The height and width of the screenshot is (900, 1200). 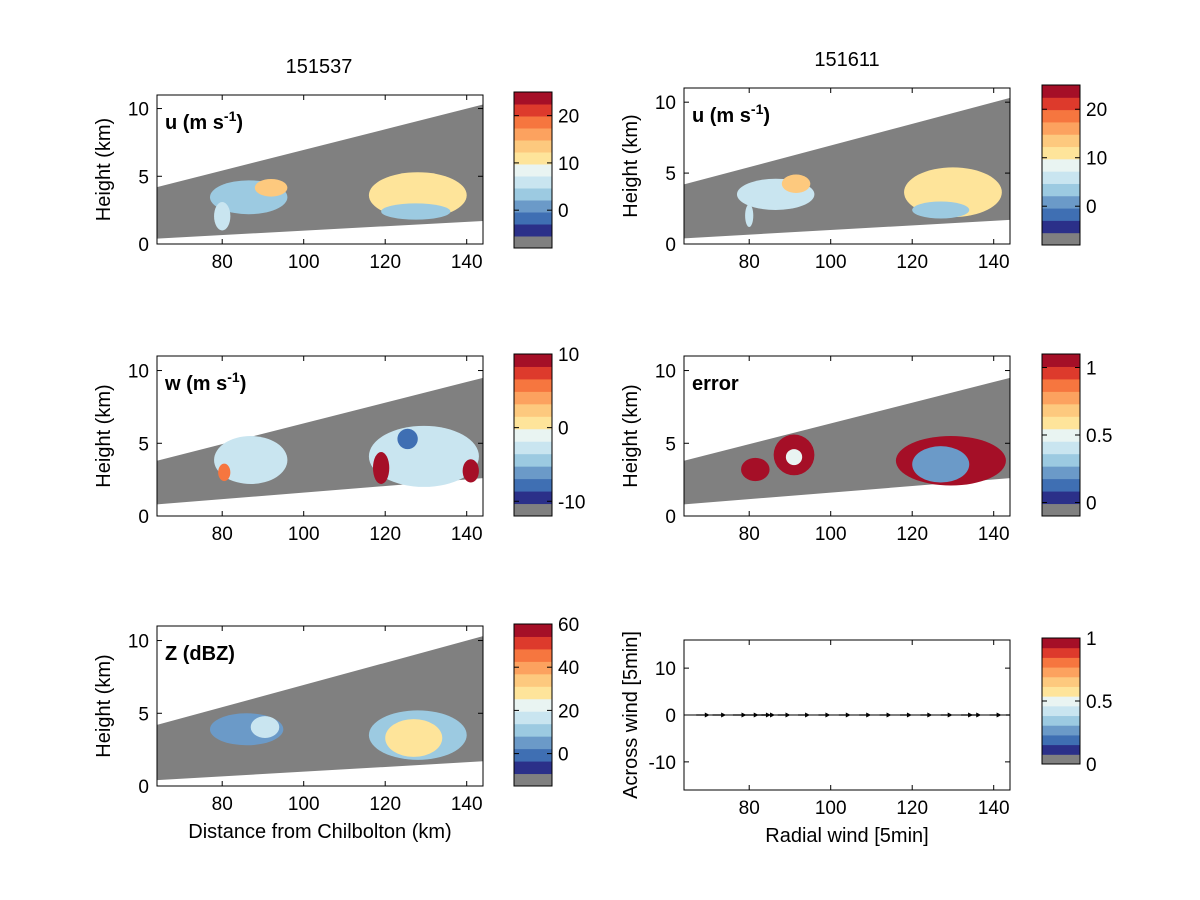 What do you see at coordinates (1091, 369) in the screenshot?
I see `colorbar-tick-label: 1` at bounding box center [1091, 369].